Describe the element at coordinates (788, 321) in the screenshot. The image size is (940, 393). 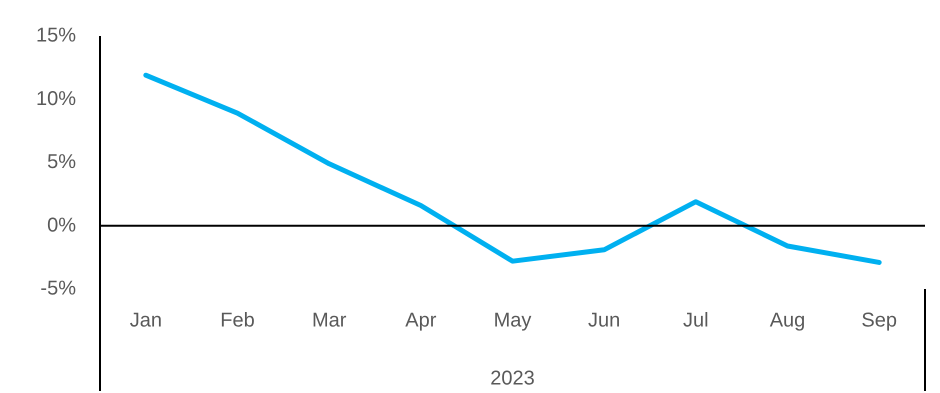
I see `x-tick-label: Aug` at that location.